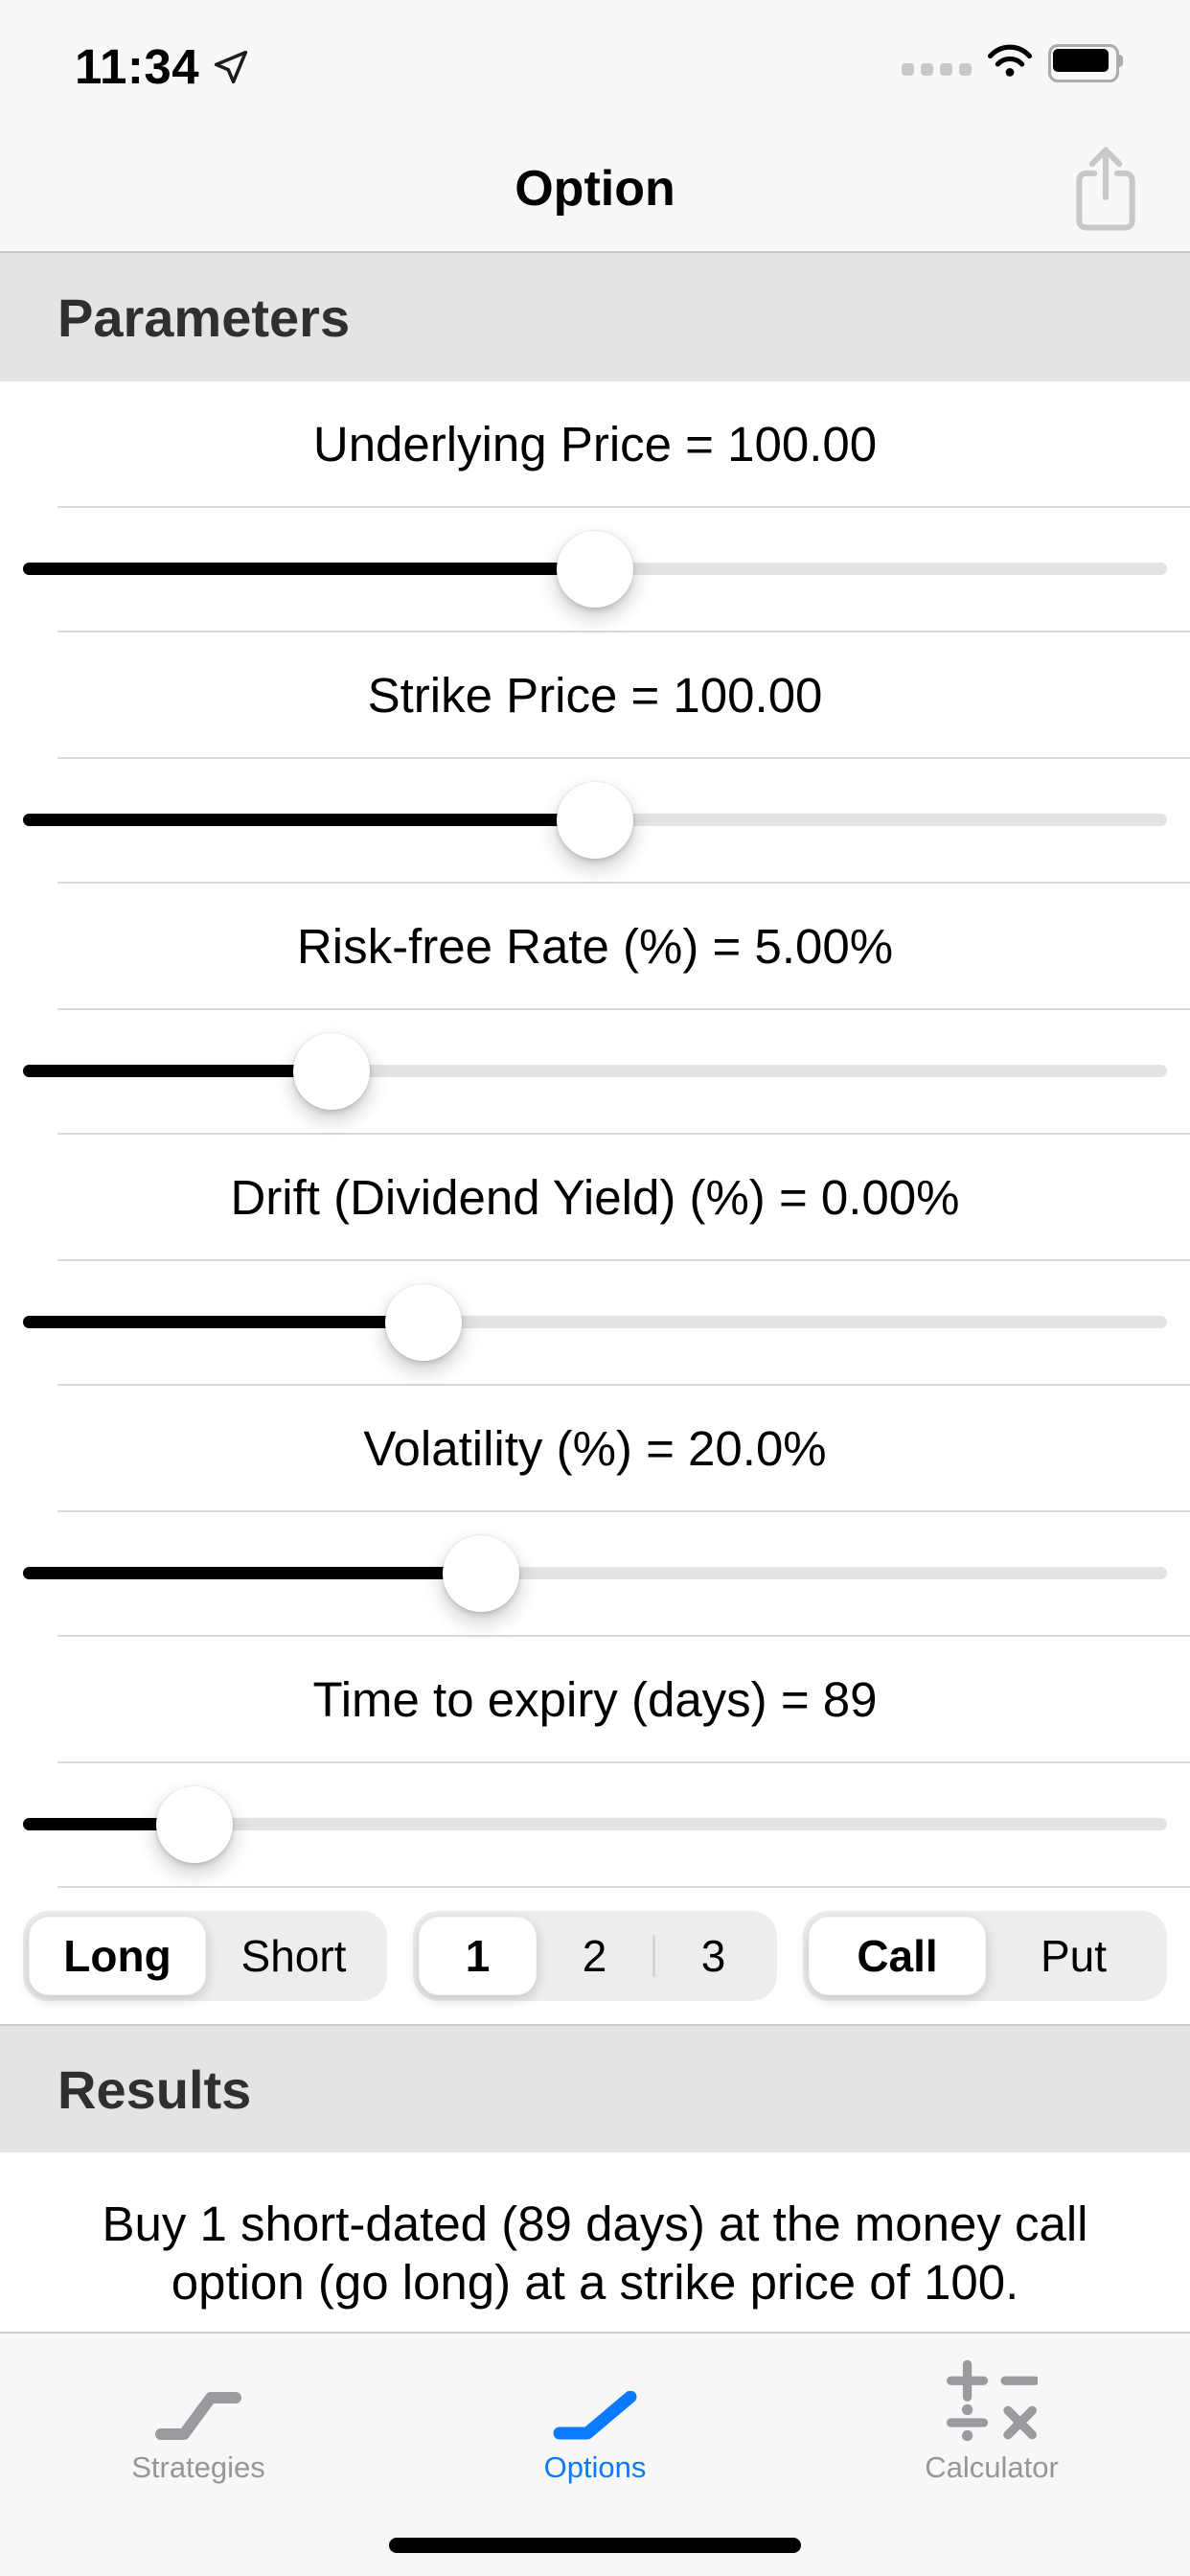  Describe the element at coordinates (155, 2089) in the screenshot. I see `results-section-title: Results` at that location.